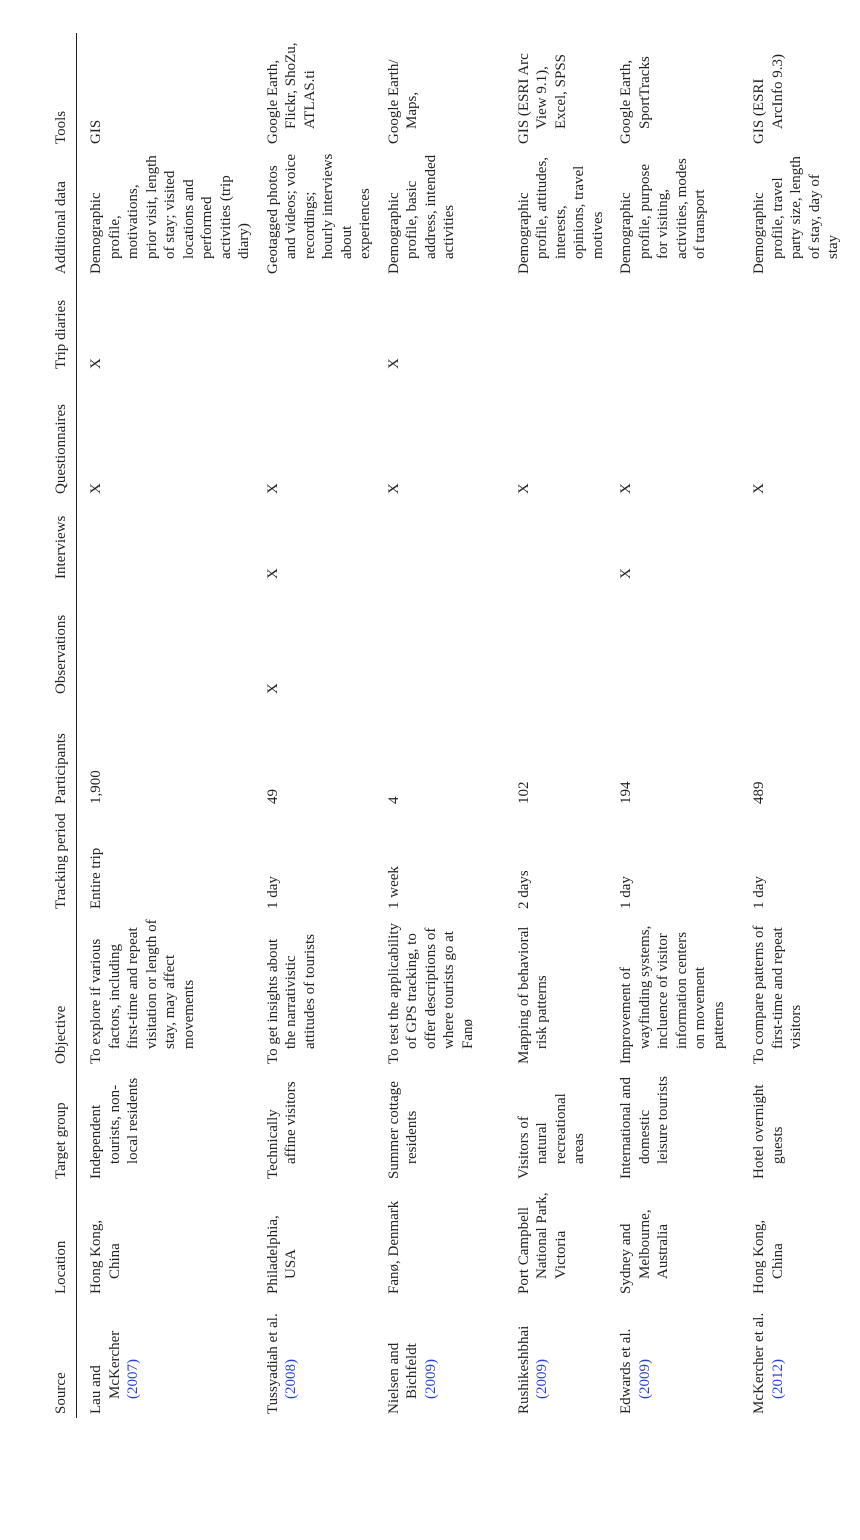  Describe the element at coordinates (523, 793) in the screenshot. I see `cell-text: 102` at that location.